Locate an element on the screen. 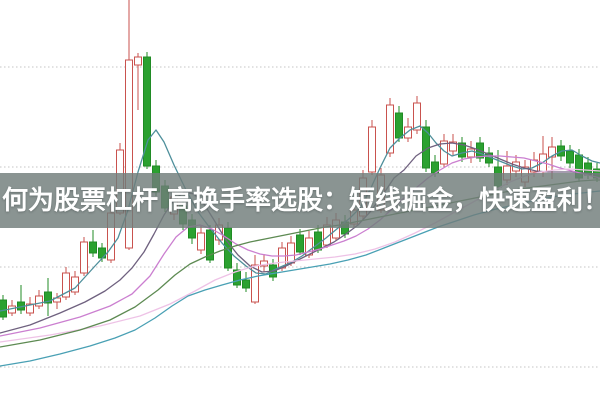 This screenshot has height=401, width=600. headline-text: 何为股票杠杆 高换手率选股：短线掘金，快速盈利！ is located at coordinates (301, 200).